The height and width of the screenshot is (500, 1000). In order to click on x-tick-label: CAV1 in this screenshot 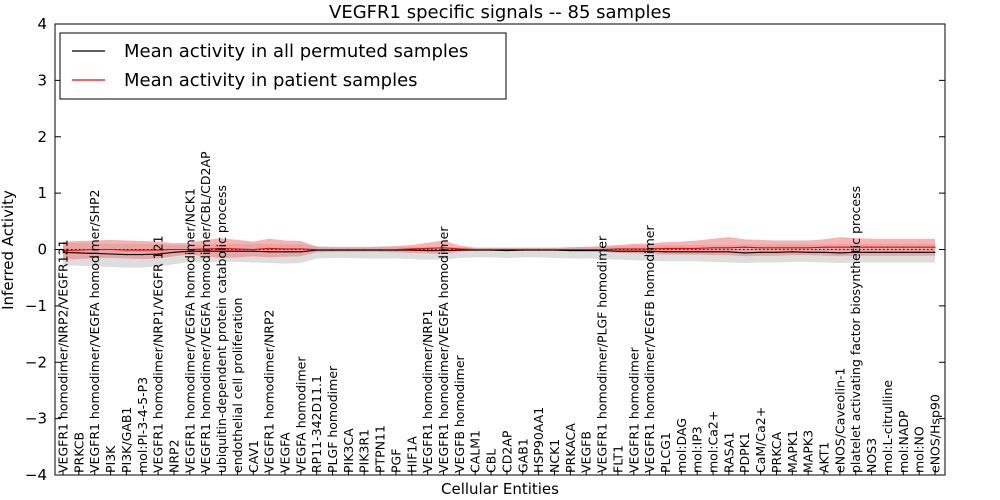, I will do `click(253, 456)`.